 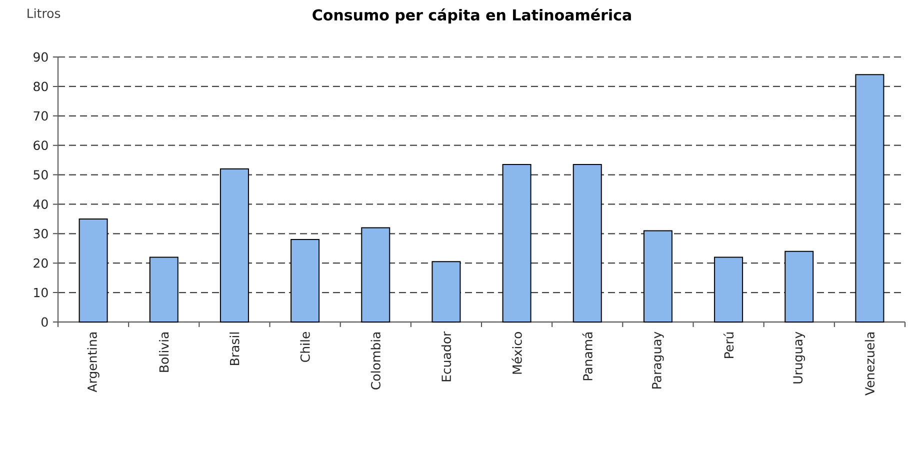 I want to click on x-tick-label: Brasil, so click(x=235, y=348).